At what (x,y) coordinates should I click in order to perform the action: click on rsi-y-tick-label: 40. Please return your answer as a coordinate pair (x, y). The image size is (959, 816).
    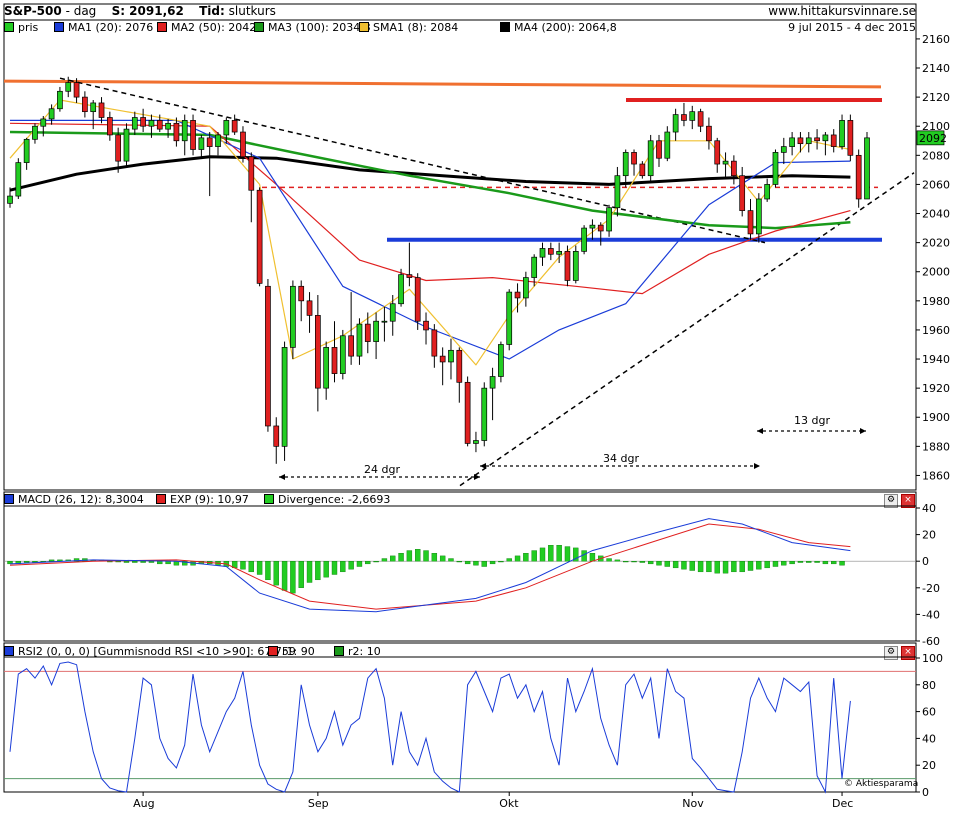
    Looking at the image, I should click on (929, 738).